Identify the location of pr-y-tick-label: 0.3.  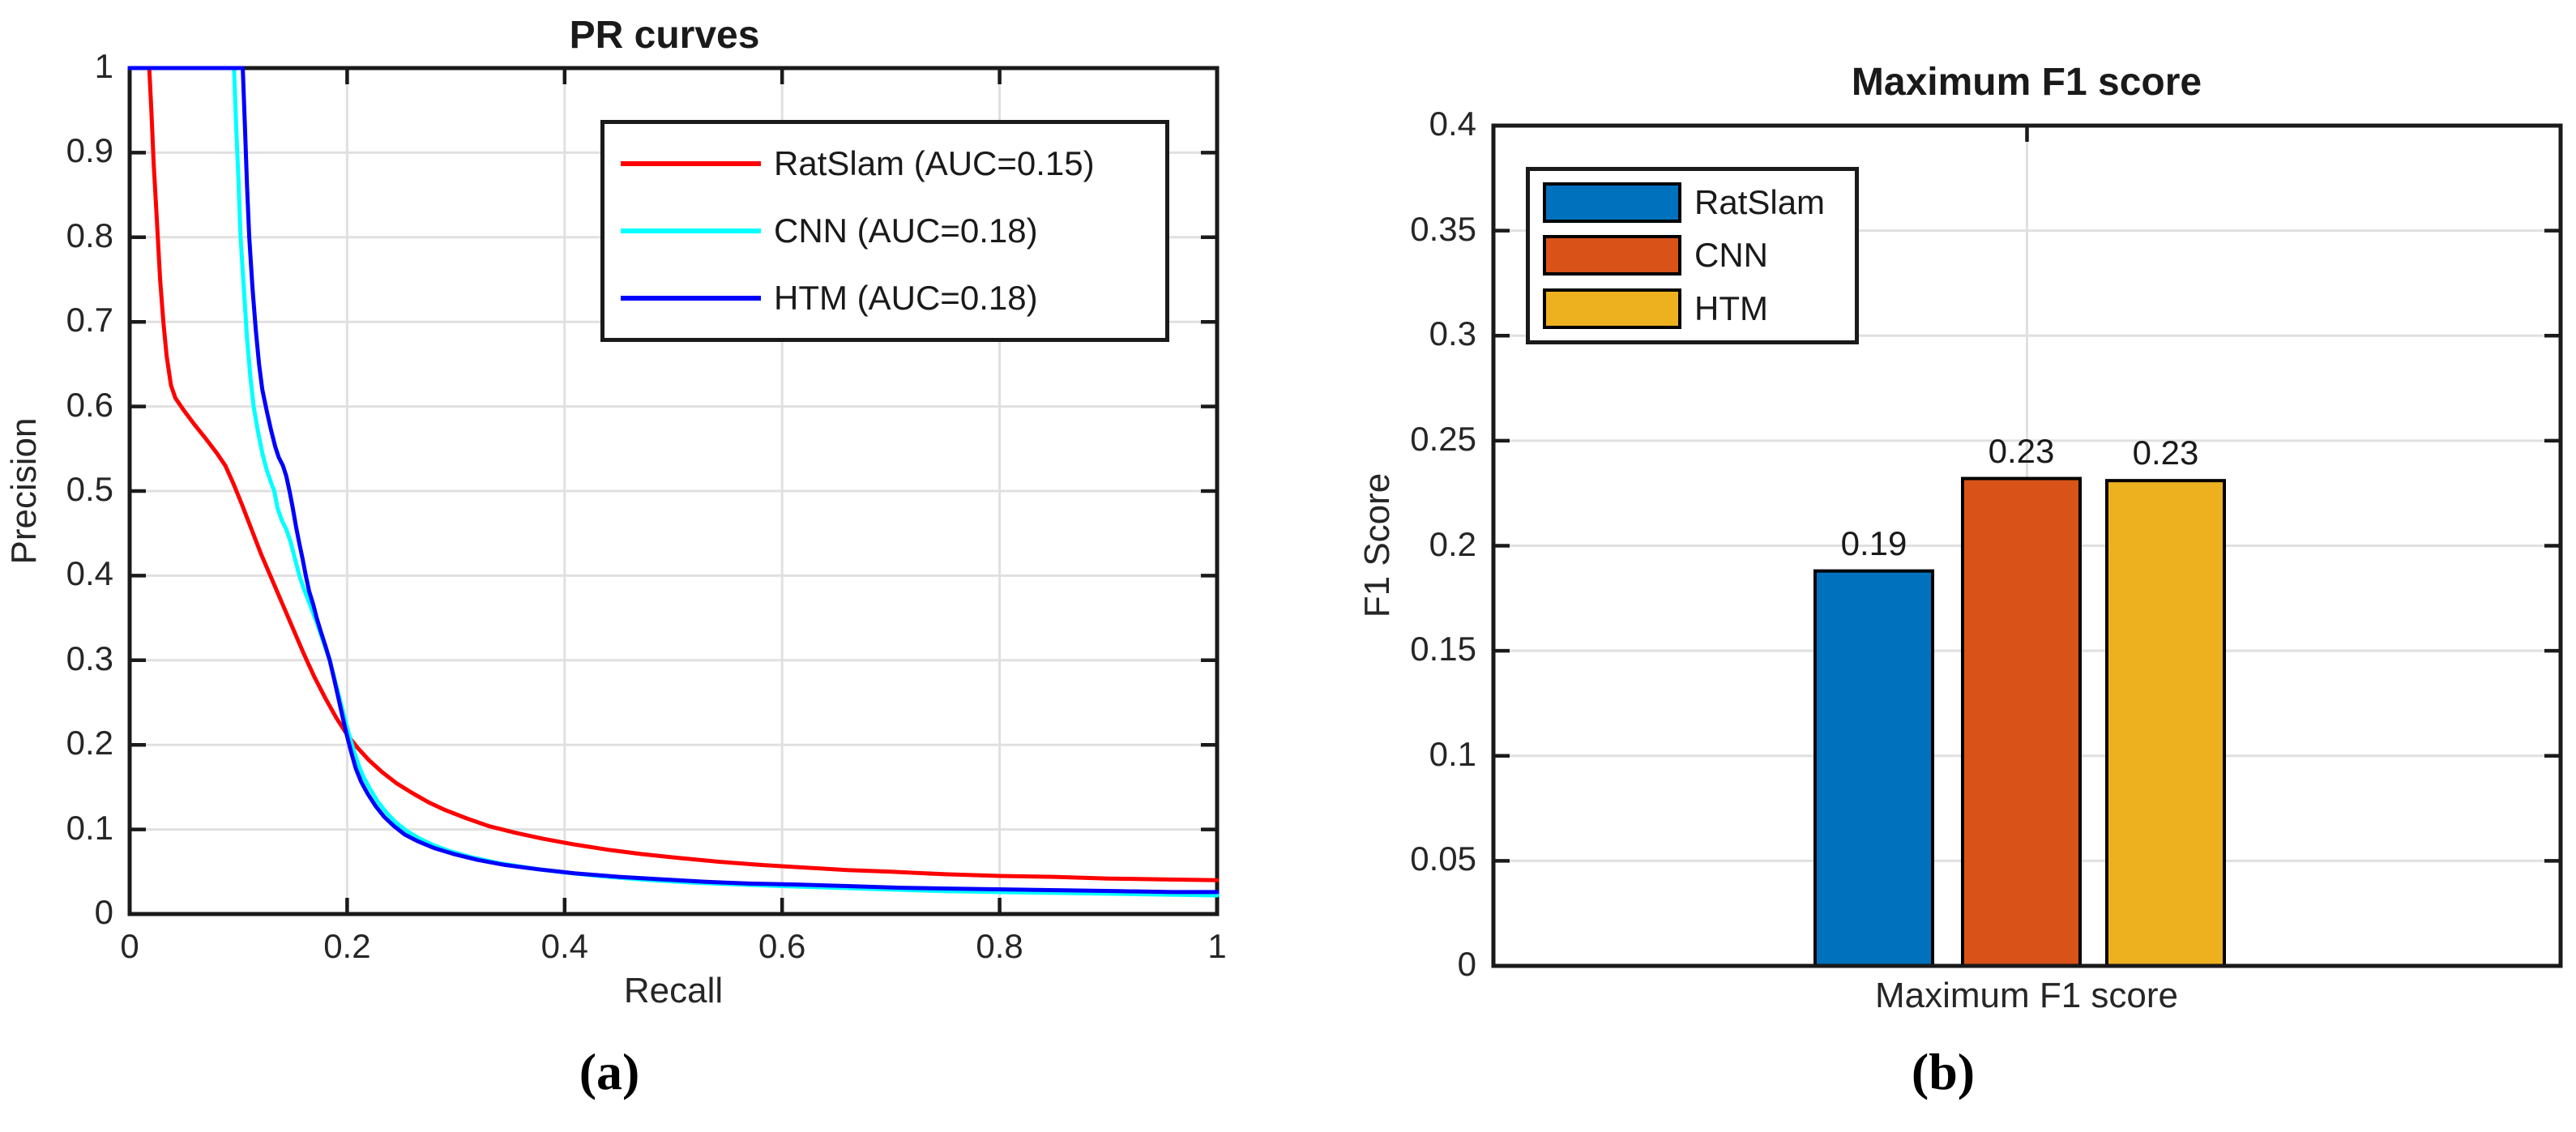
(89, 658).